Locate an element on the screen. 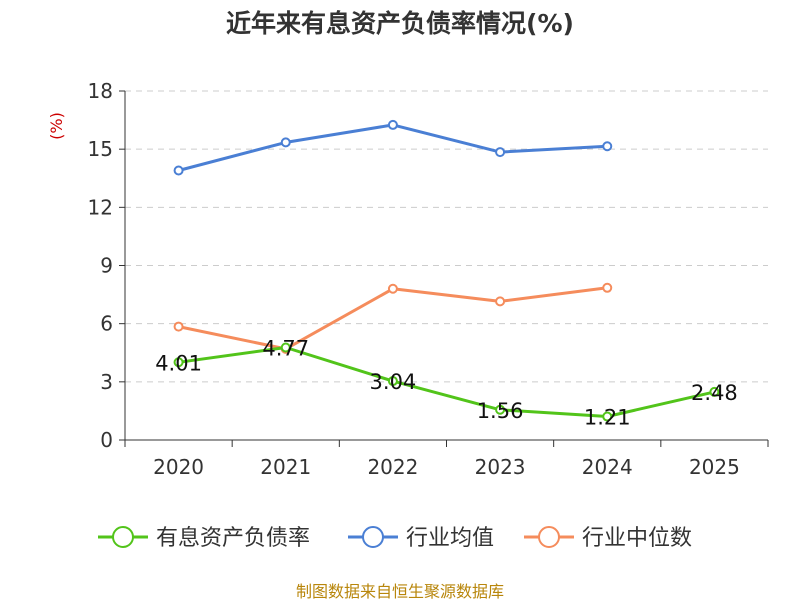 Image resolution: width=800 pixels, height=602 pixels. data-label: 4.77 is located at coordinates (285, 349).